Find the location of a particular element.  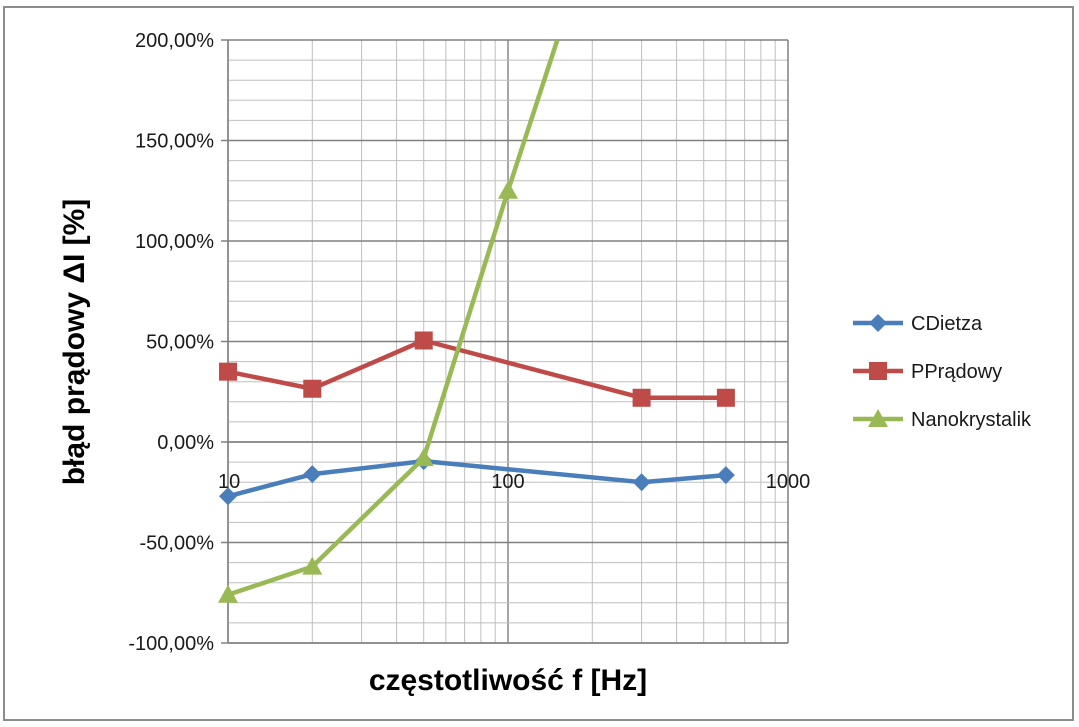

x-tick-label: 100 is located at coordinates (507, 482).